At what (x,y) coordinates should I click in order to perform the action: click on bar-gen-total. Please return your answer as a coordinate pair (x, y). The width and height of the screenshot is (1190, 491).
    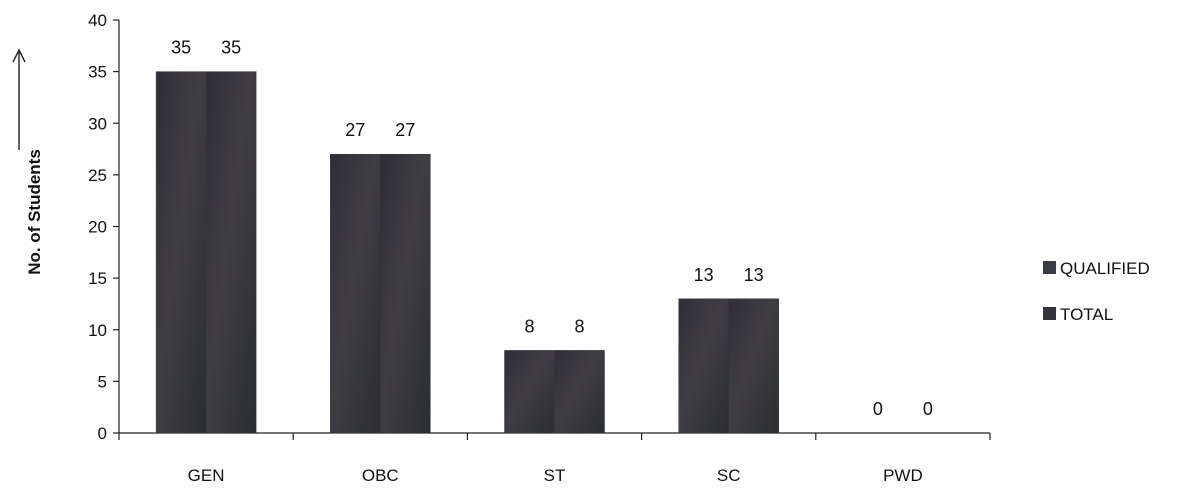
    Looking at the image, I should click on (231, 252).